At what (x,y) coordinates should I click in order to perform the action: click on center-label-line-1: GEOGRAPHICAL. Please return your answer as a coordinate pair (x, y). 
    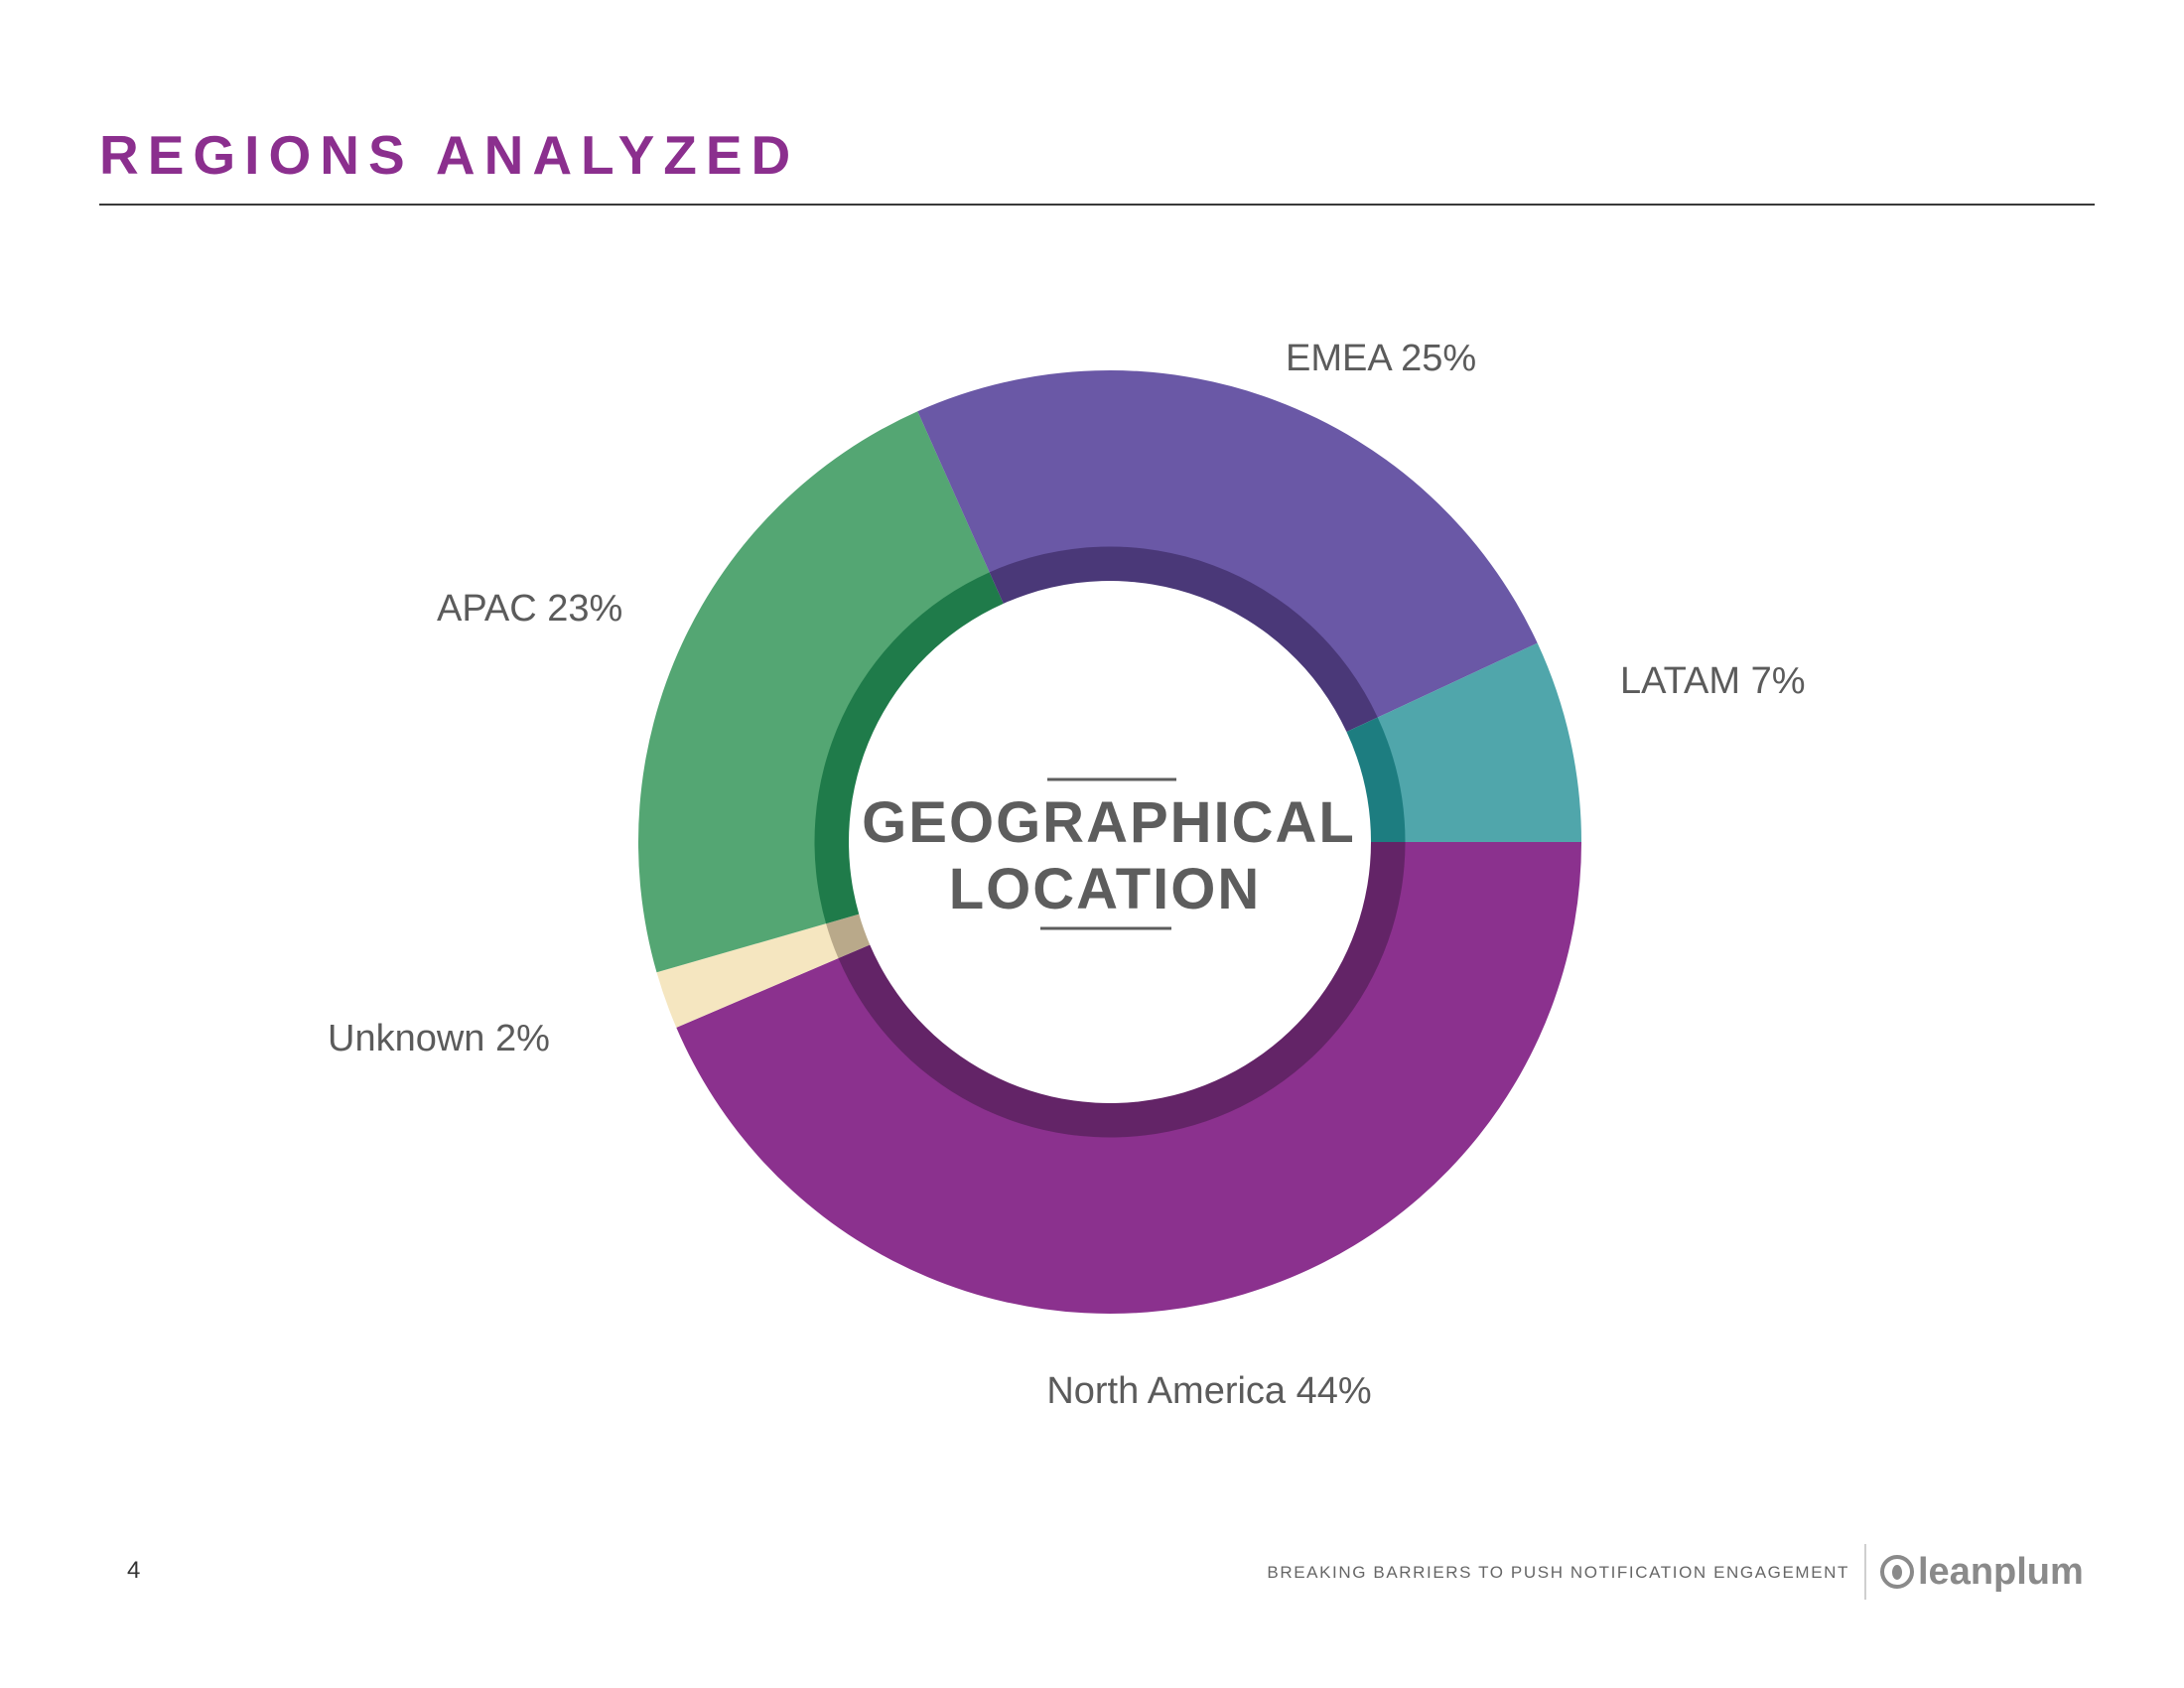
    Looking at the image, I should click on (1109, 822).